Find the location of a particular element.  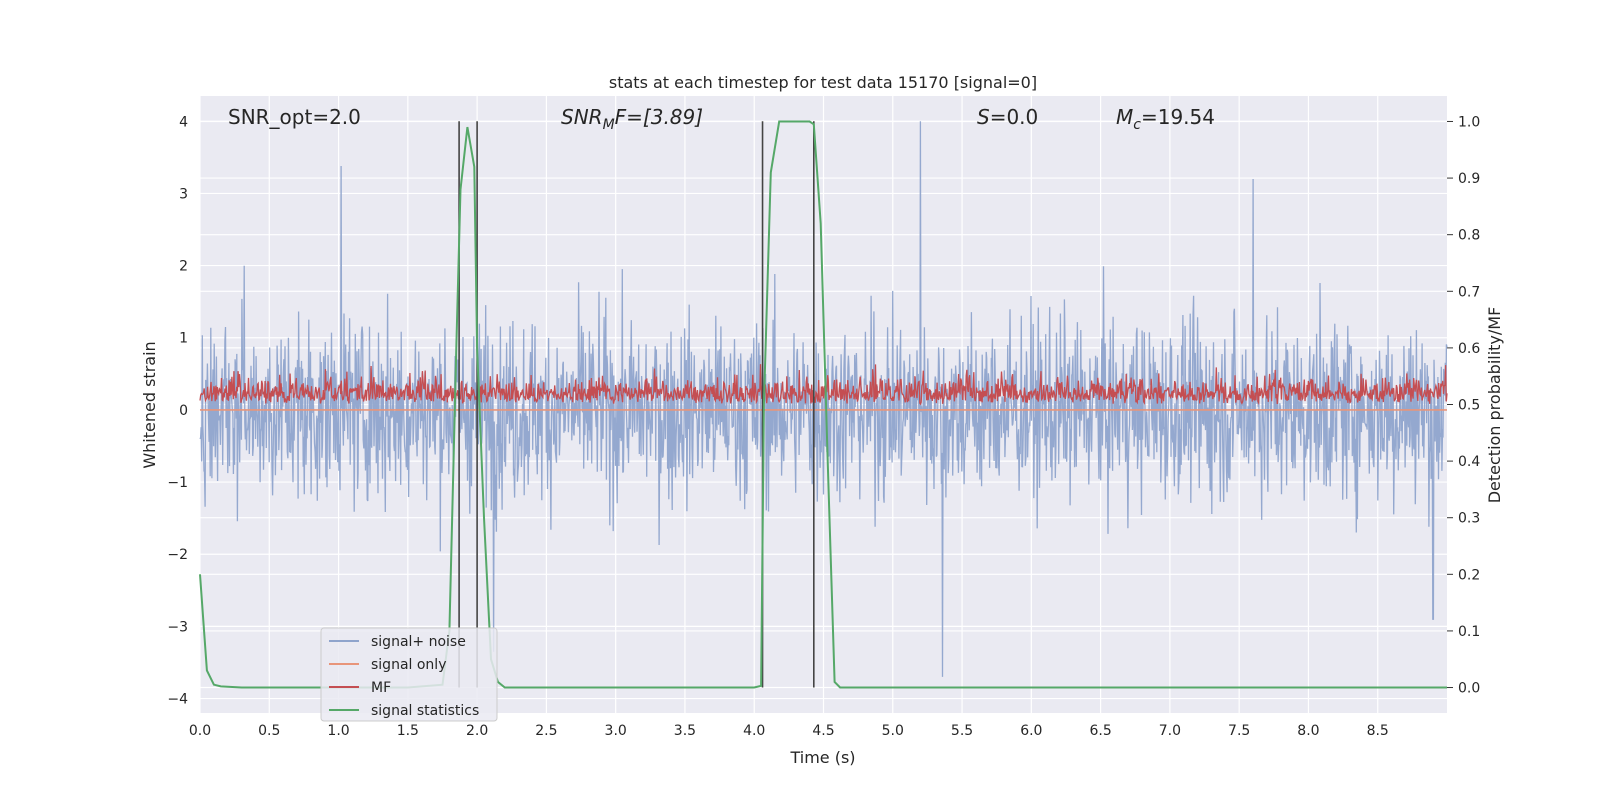

annotation-s-var: S is located at coordinates (983, 117).